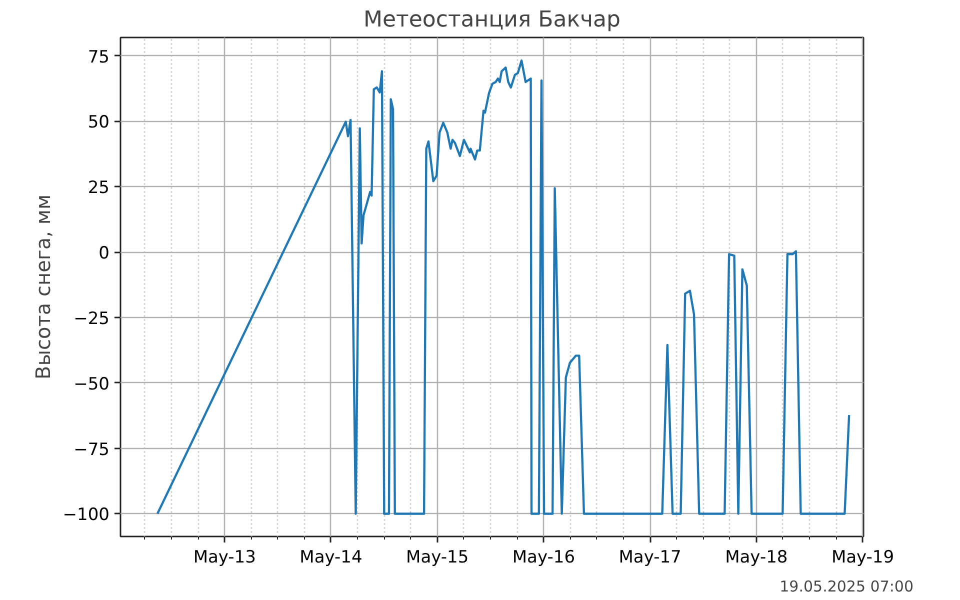  I want to click on x-tick-label: May-19, so click(862, 558).